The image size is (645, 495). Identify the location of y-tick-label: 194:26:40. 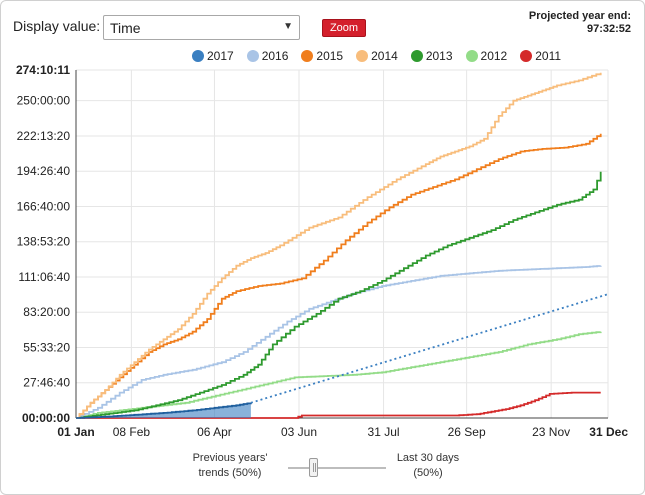
(44, 171).